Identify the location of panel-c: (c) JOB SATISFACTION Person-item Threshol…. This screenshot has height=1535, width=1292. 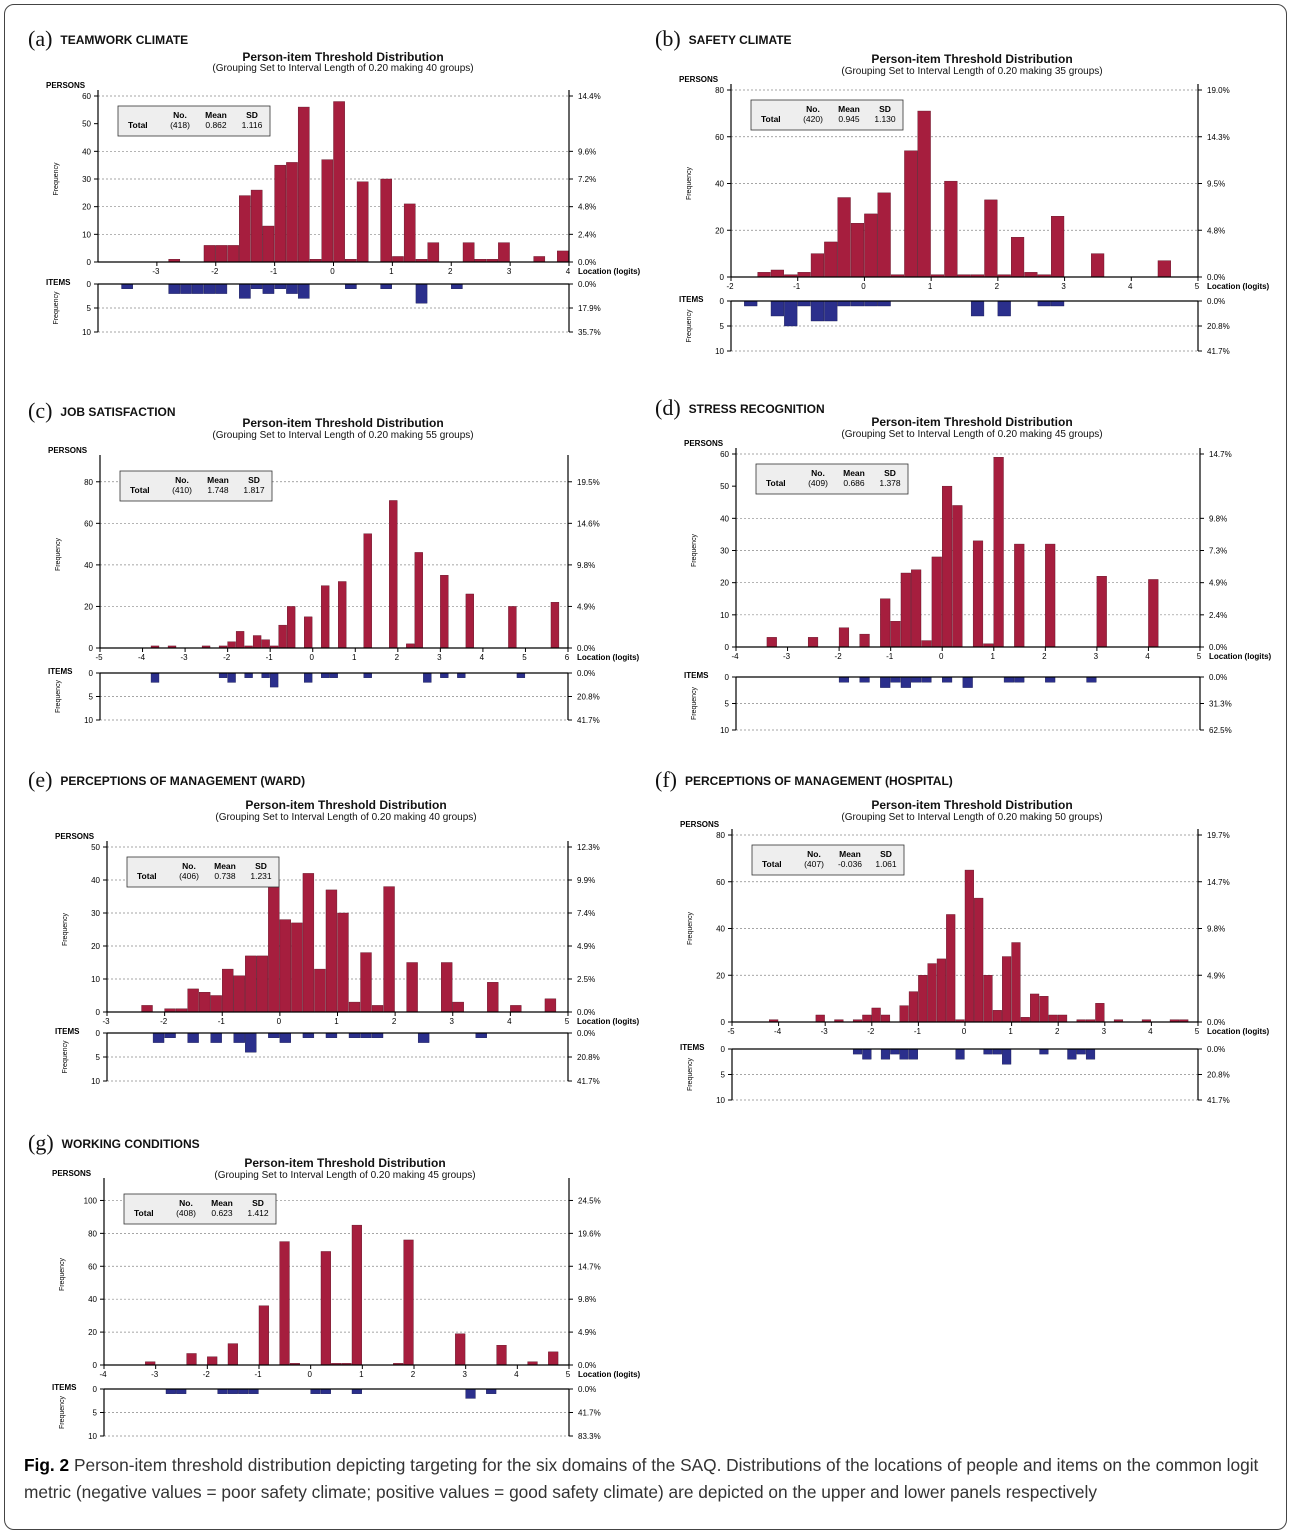
(343, 563).